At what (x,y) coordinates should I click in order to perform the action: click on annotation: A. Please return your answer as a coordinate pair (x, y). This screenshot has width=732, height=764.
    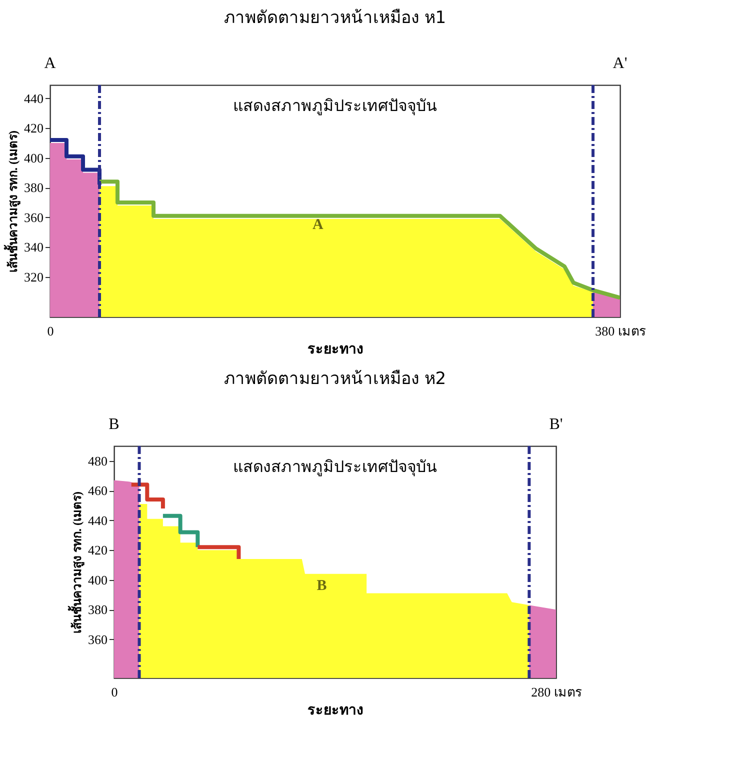
    Looking at the image, I should click on (318, 225).